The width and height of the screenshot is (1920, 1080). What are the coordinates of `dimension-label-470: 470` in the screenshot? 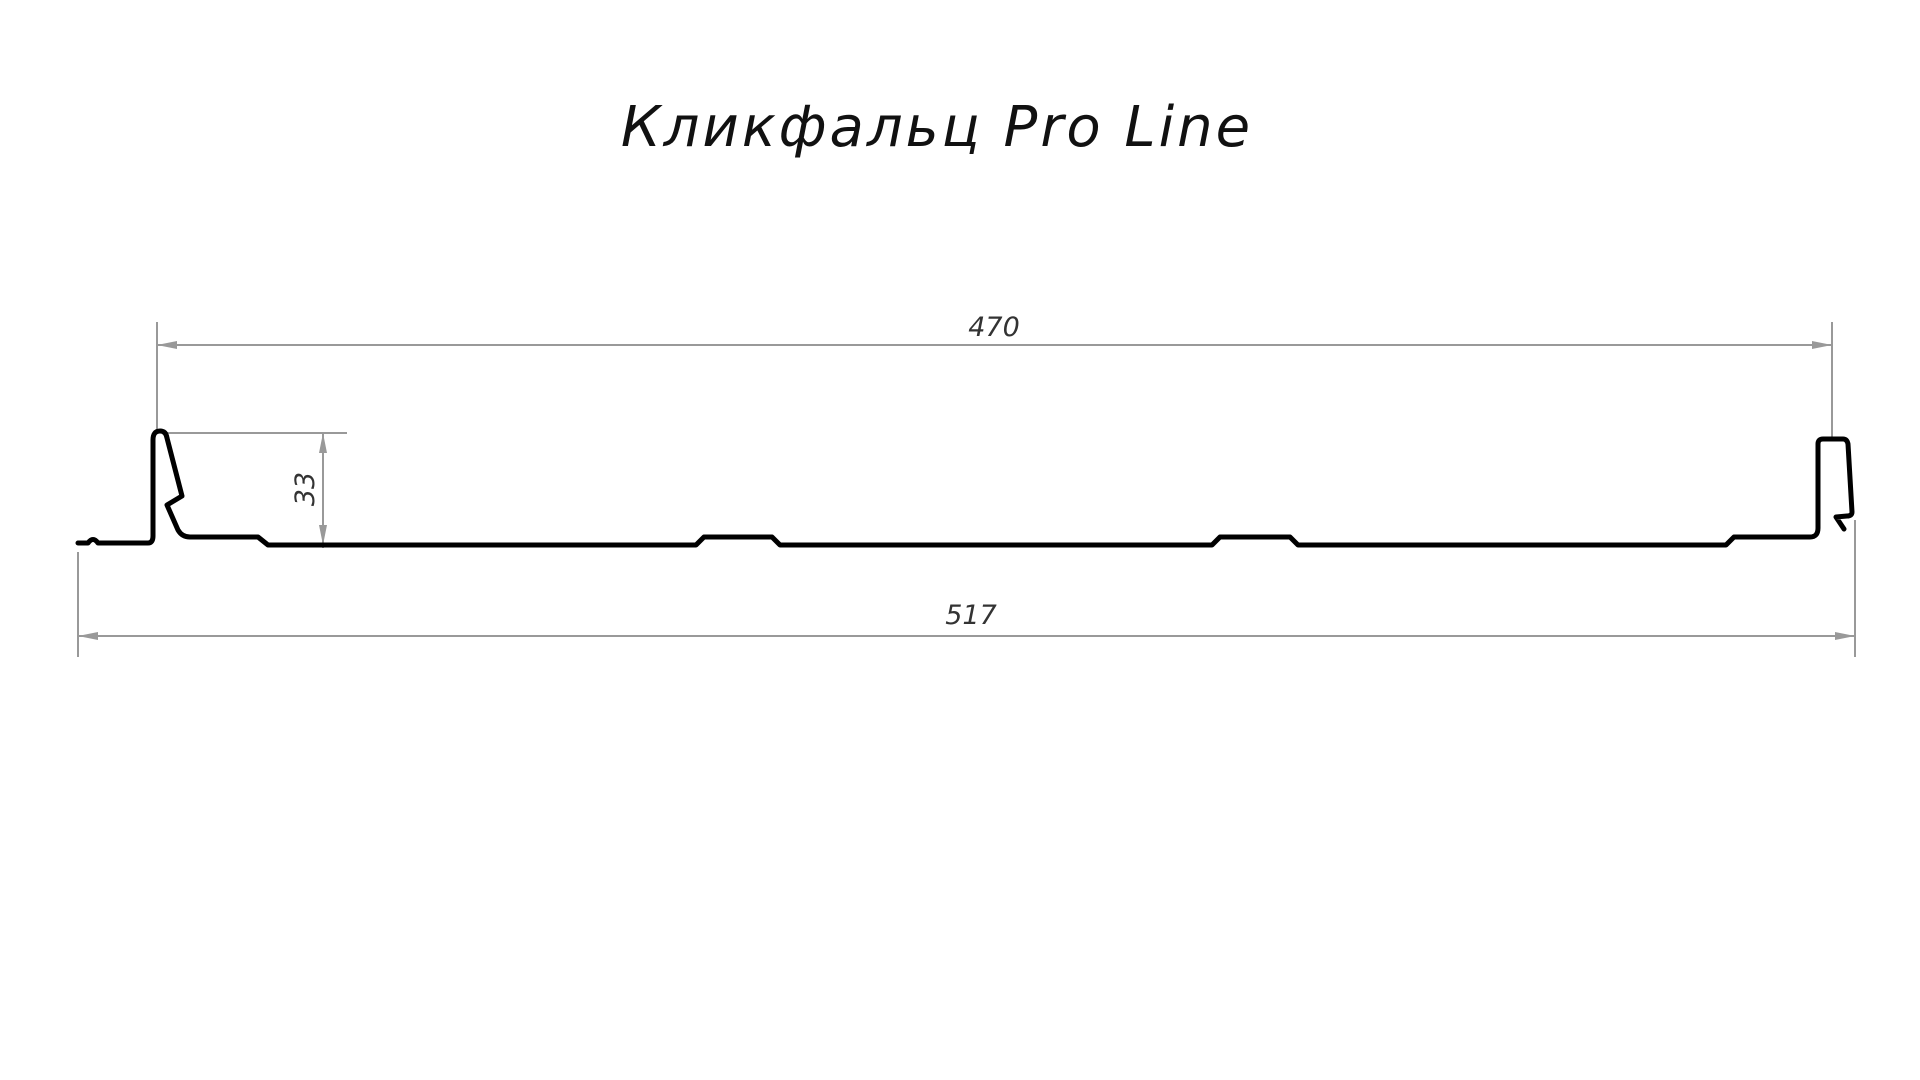 It's located at (994, 327).